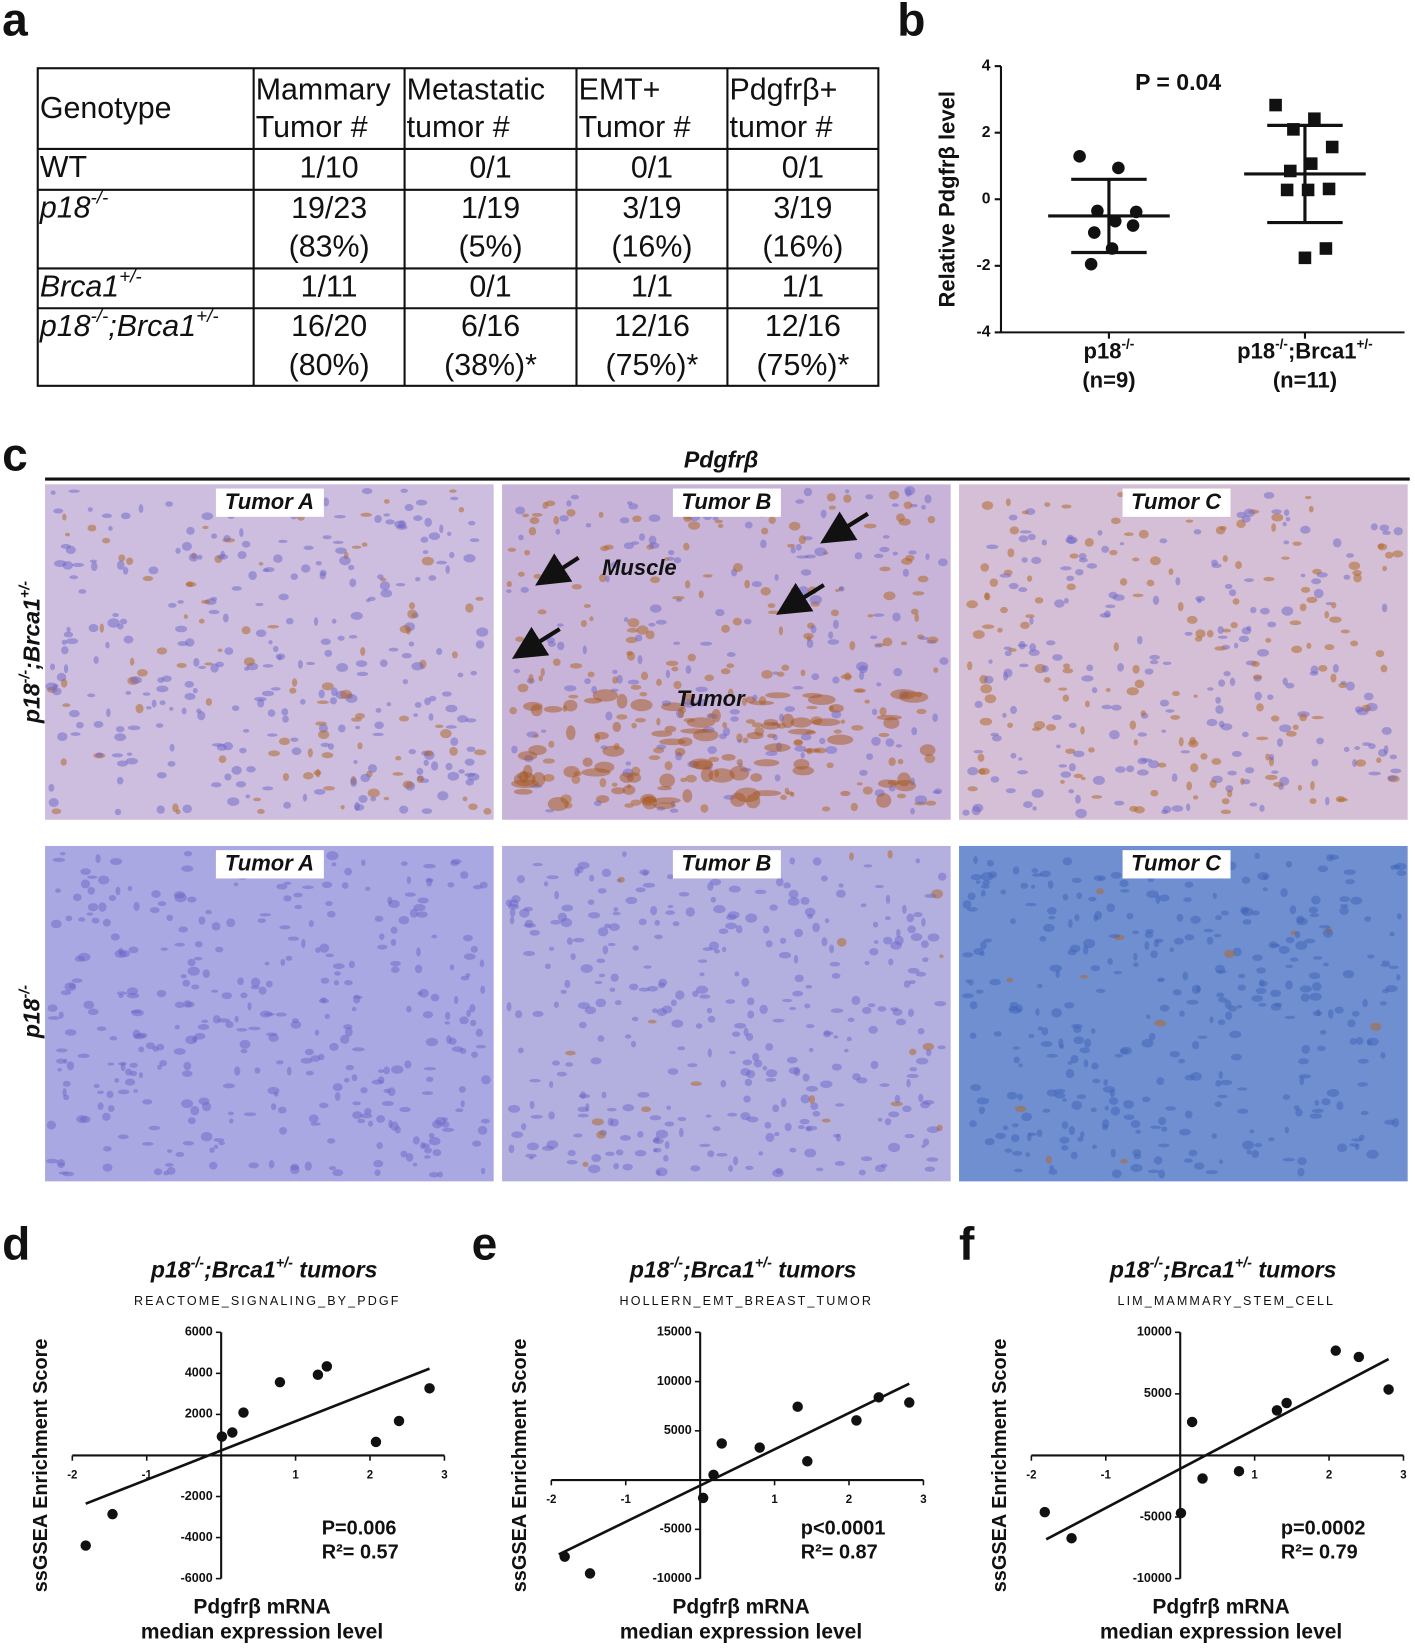 The width and height of the screenshot is (1415, 1650). I want to click on table-cell: 1/11, so click(329, 286).